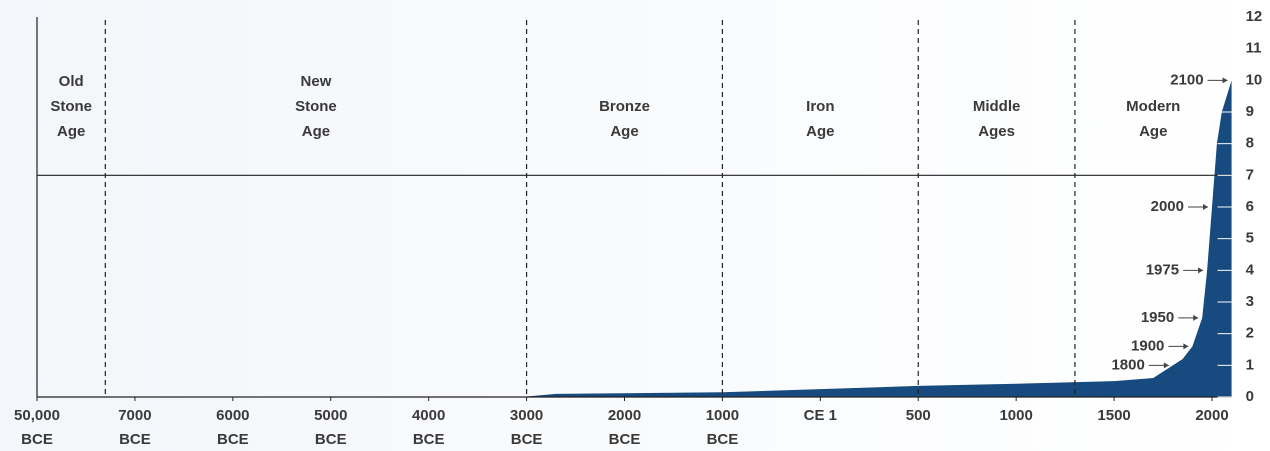 Image resolution: width=1270 pixels, height=451 pixels. What do you see at coordinates (1250, 301) in the screenshot?
I see `y-tick-label: 3` at bounding box center [1250, 301].